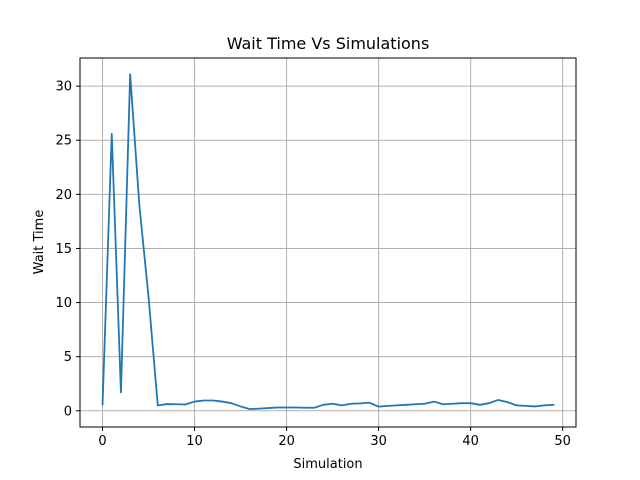  I want to click on y-tick-label: 0, so click(68, 411).